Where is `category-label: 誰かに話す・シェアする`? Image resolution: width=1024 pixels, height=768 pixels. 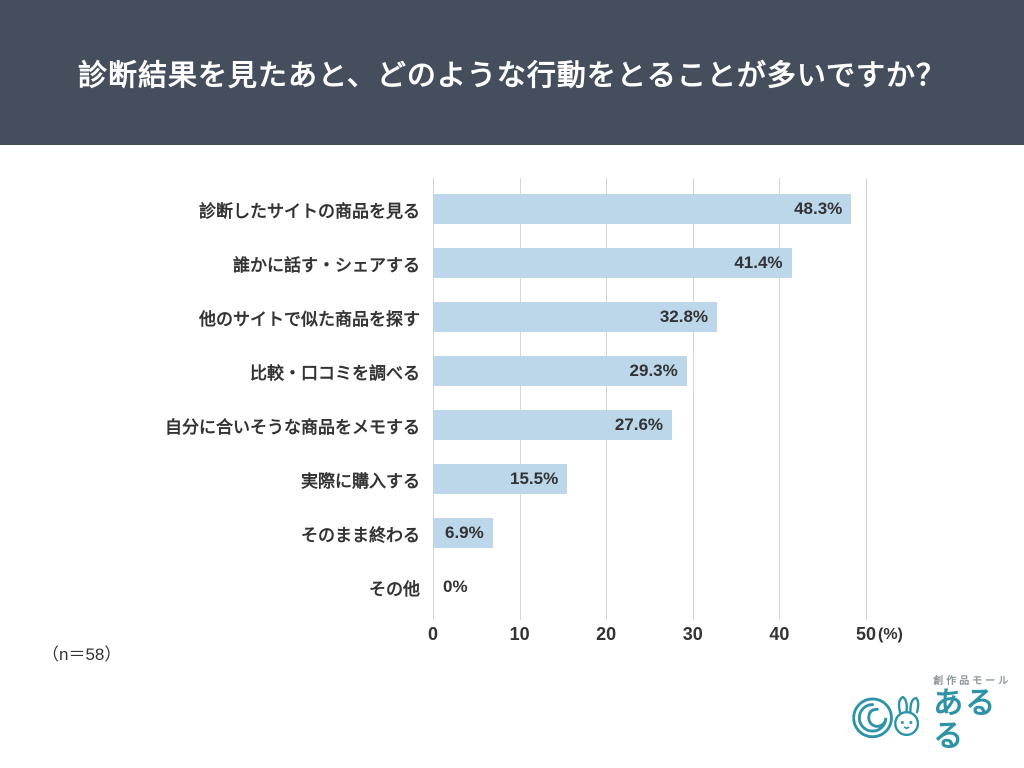
category-label: 誰かに話す・シェアする is located at coordinates (326, 265).